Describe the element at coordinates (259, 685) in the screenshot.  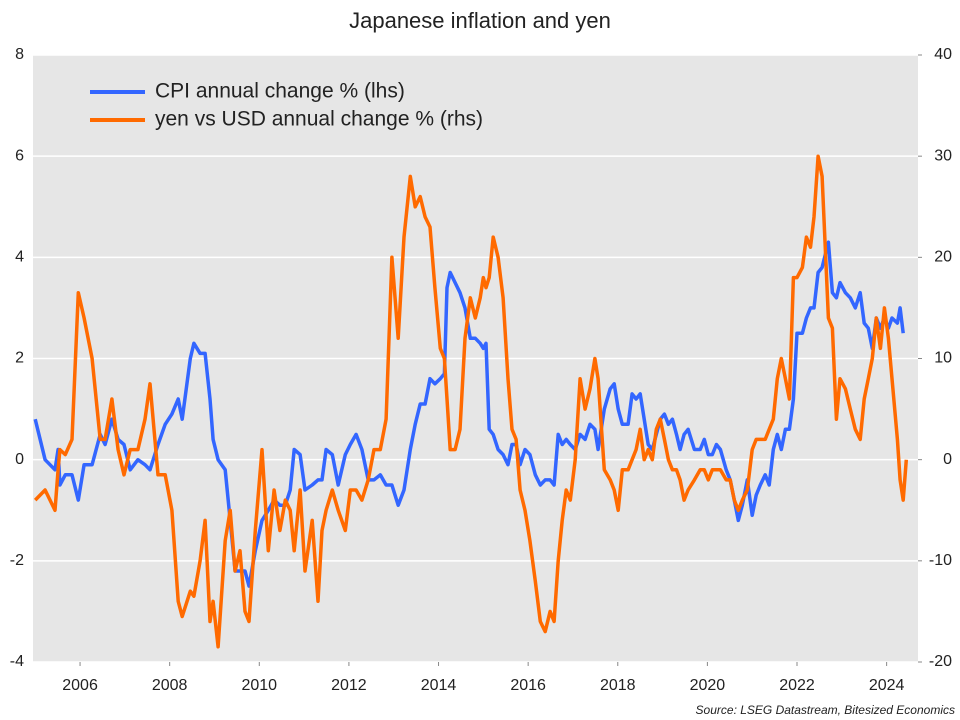
I see `x-tick-label: 2010` at that location.